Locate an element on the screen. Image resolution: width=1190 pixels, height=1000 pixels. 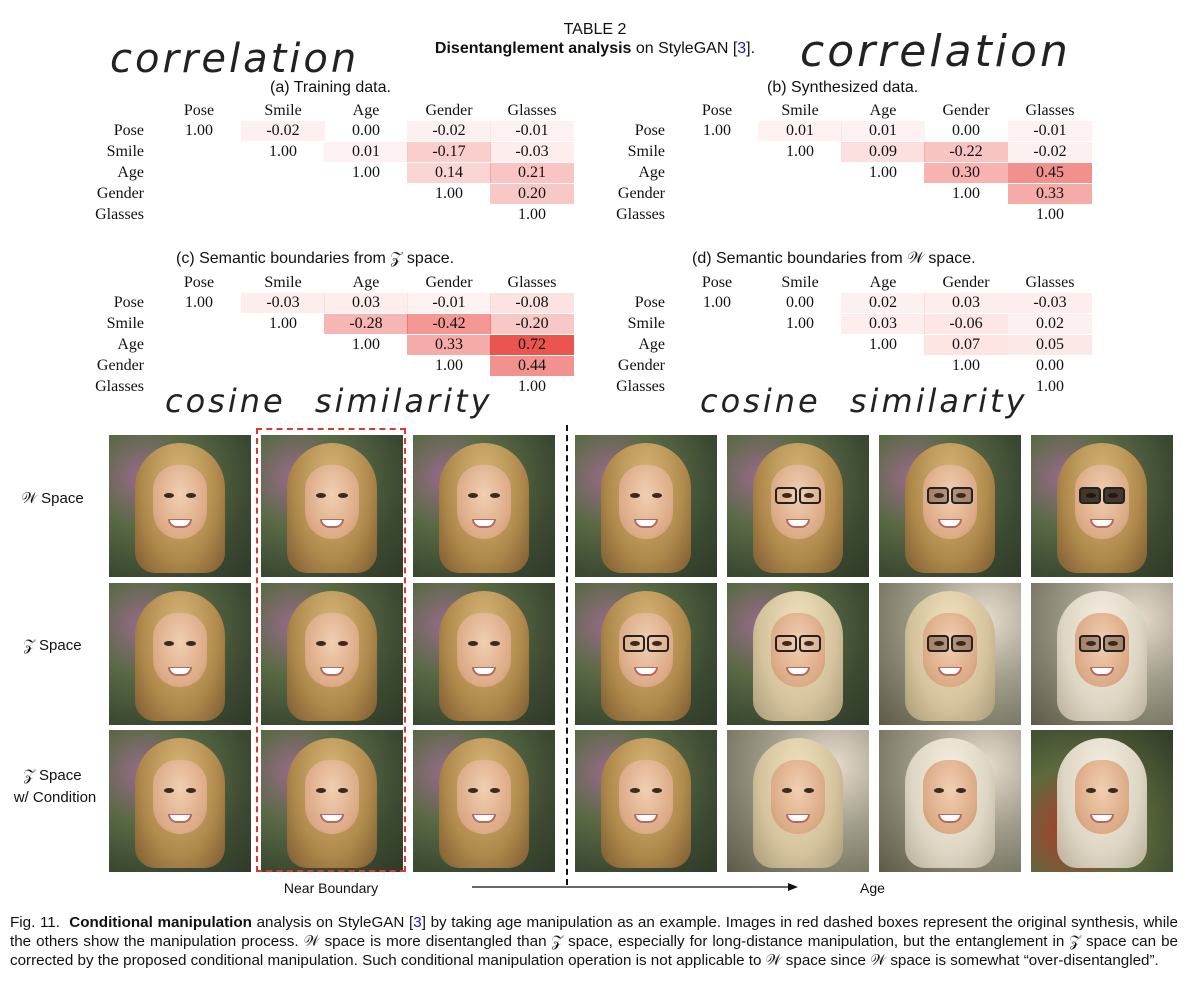
table-cell: -0.28 is located at coordinates (366, 324).